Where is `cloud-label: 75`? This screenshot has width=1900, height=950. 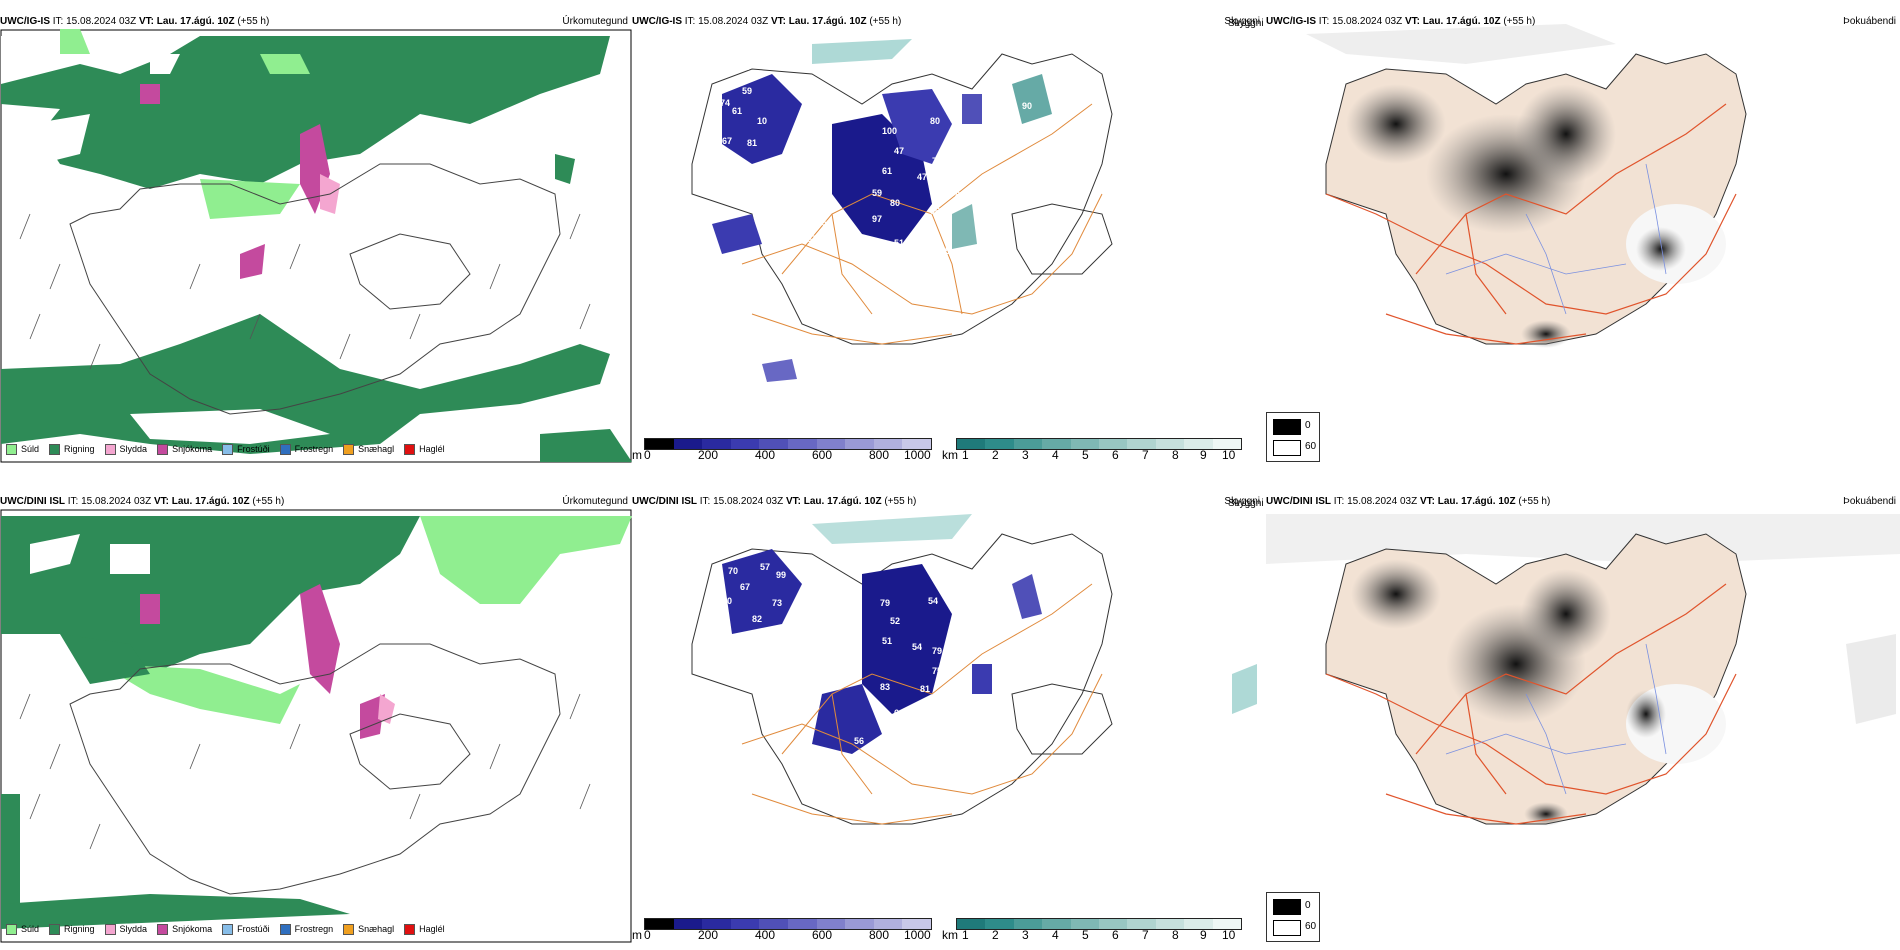
cloud-label: 75 is located at coordinates (937, 671).